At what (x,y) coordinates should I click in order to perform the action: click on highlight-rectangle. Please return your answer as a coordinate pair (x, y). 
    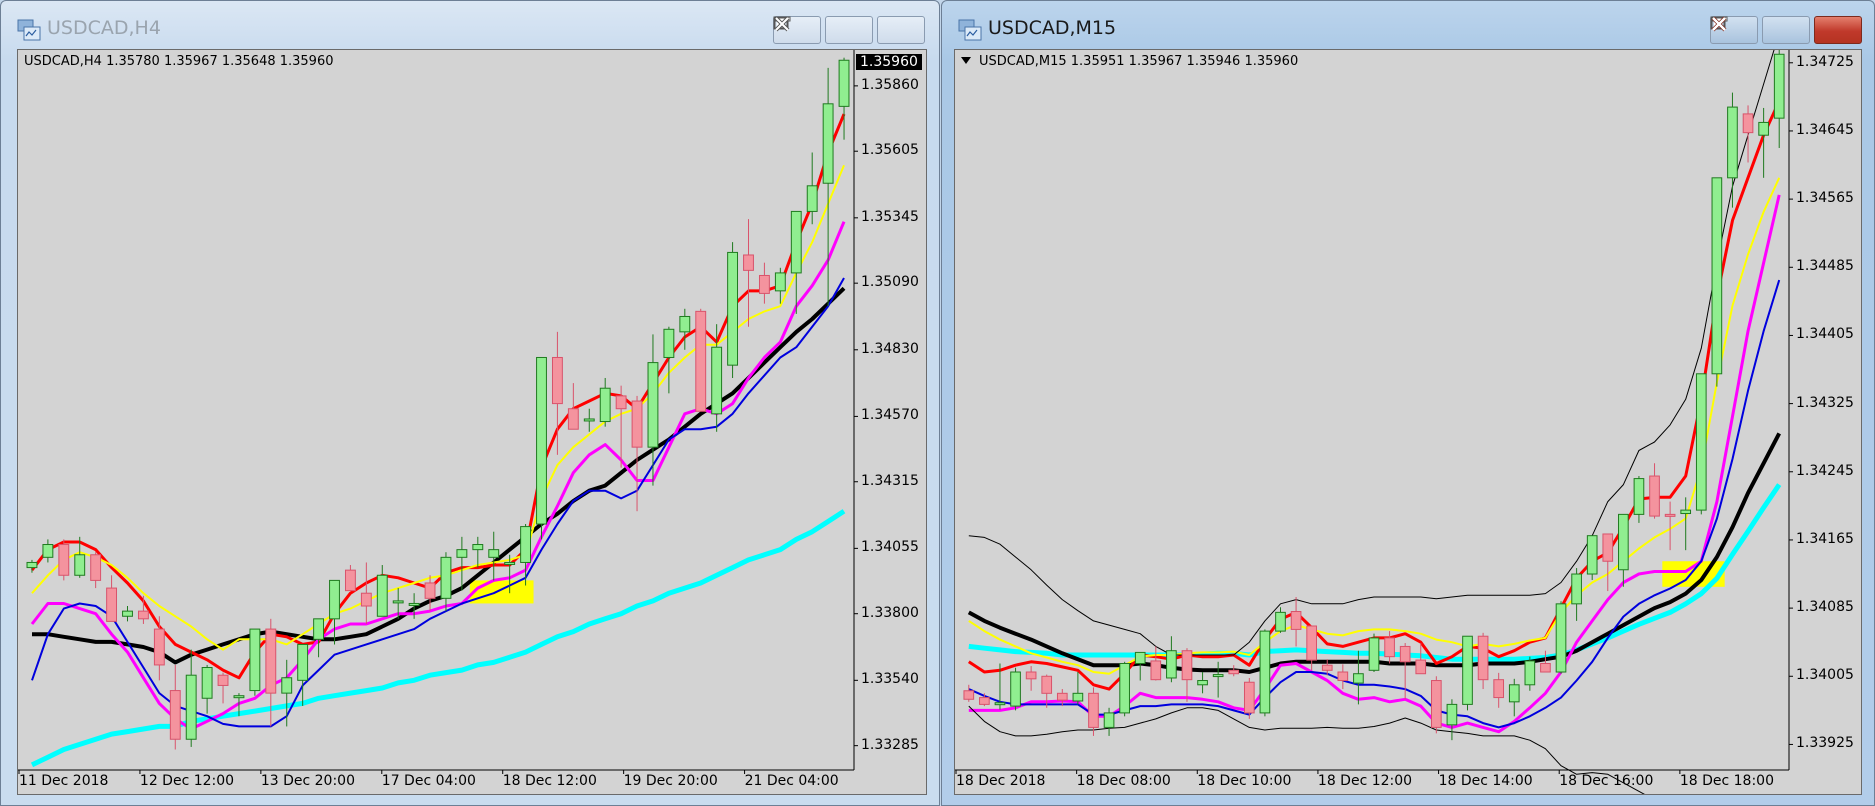
    Looking at the image, I should click on (501, 592).